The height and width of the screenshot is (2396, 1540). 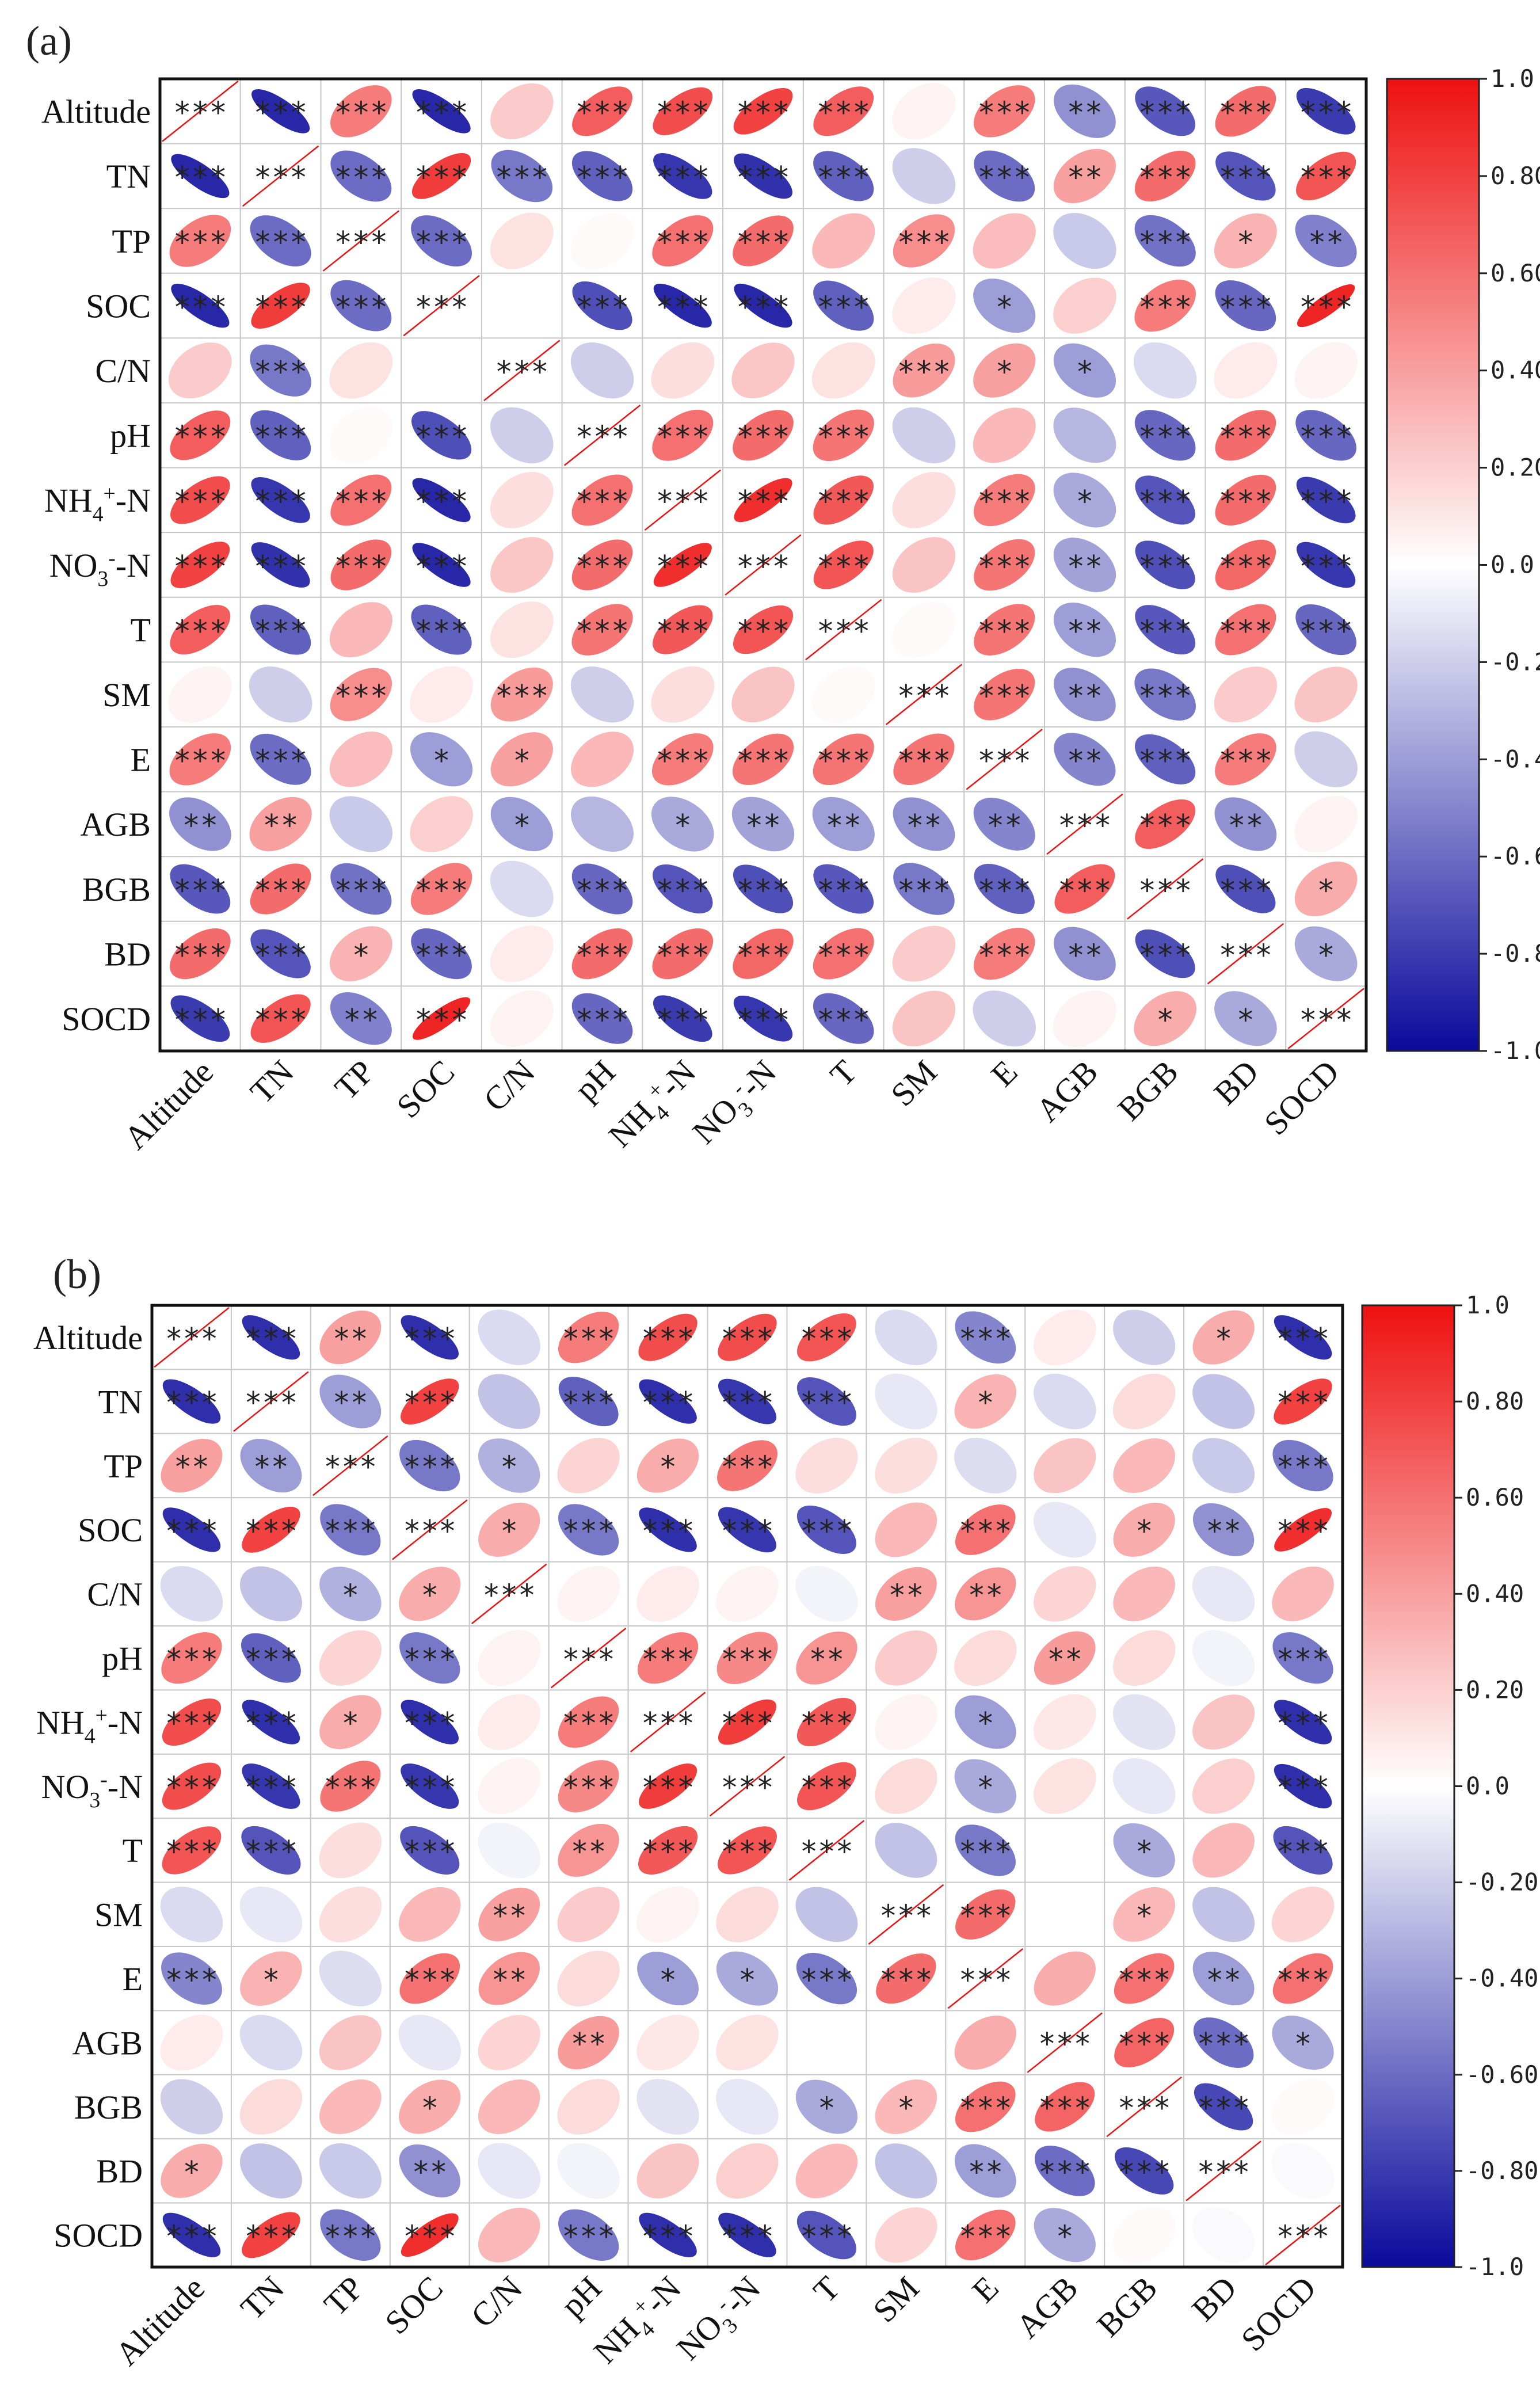 I want to click on cell-c-n-agb: *, so click(x=1085, y=370).